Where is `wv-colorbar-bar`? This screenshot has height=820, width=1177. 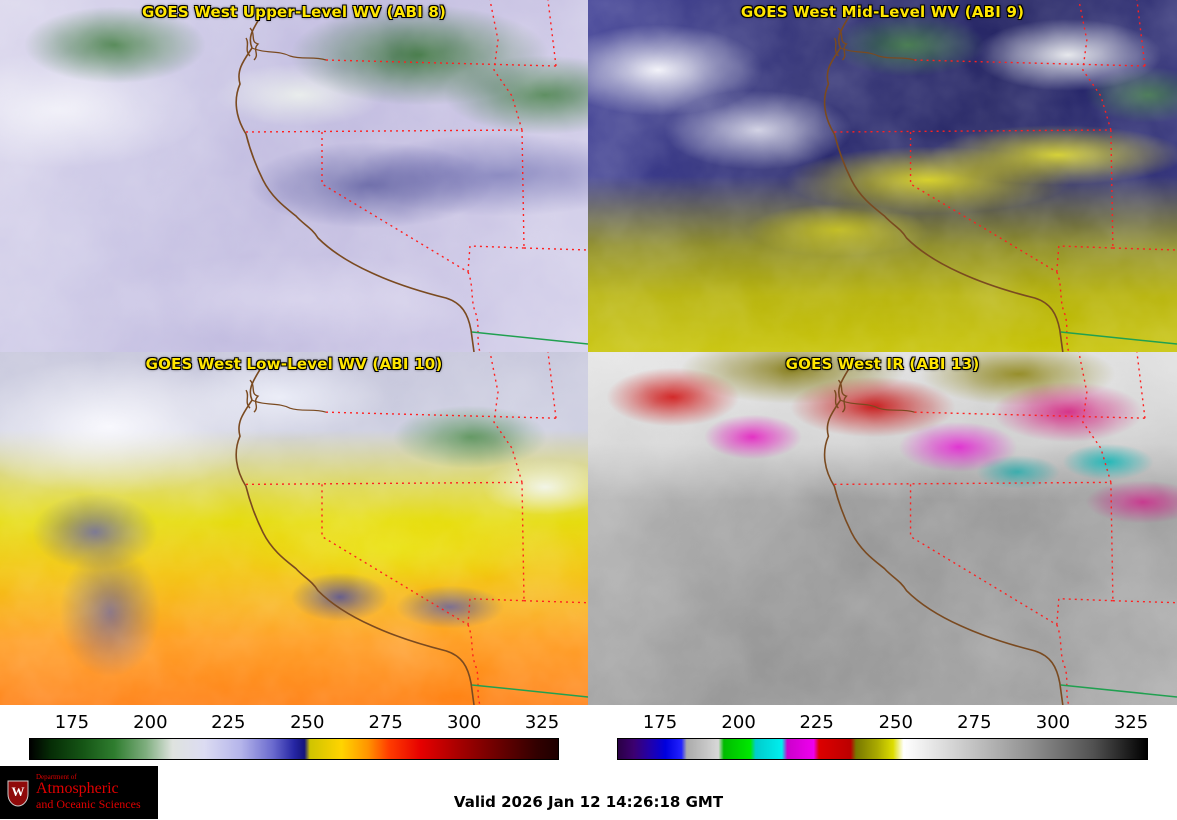 wv-colorbar-bar is located at coordinates (294, 749).